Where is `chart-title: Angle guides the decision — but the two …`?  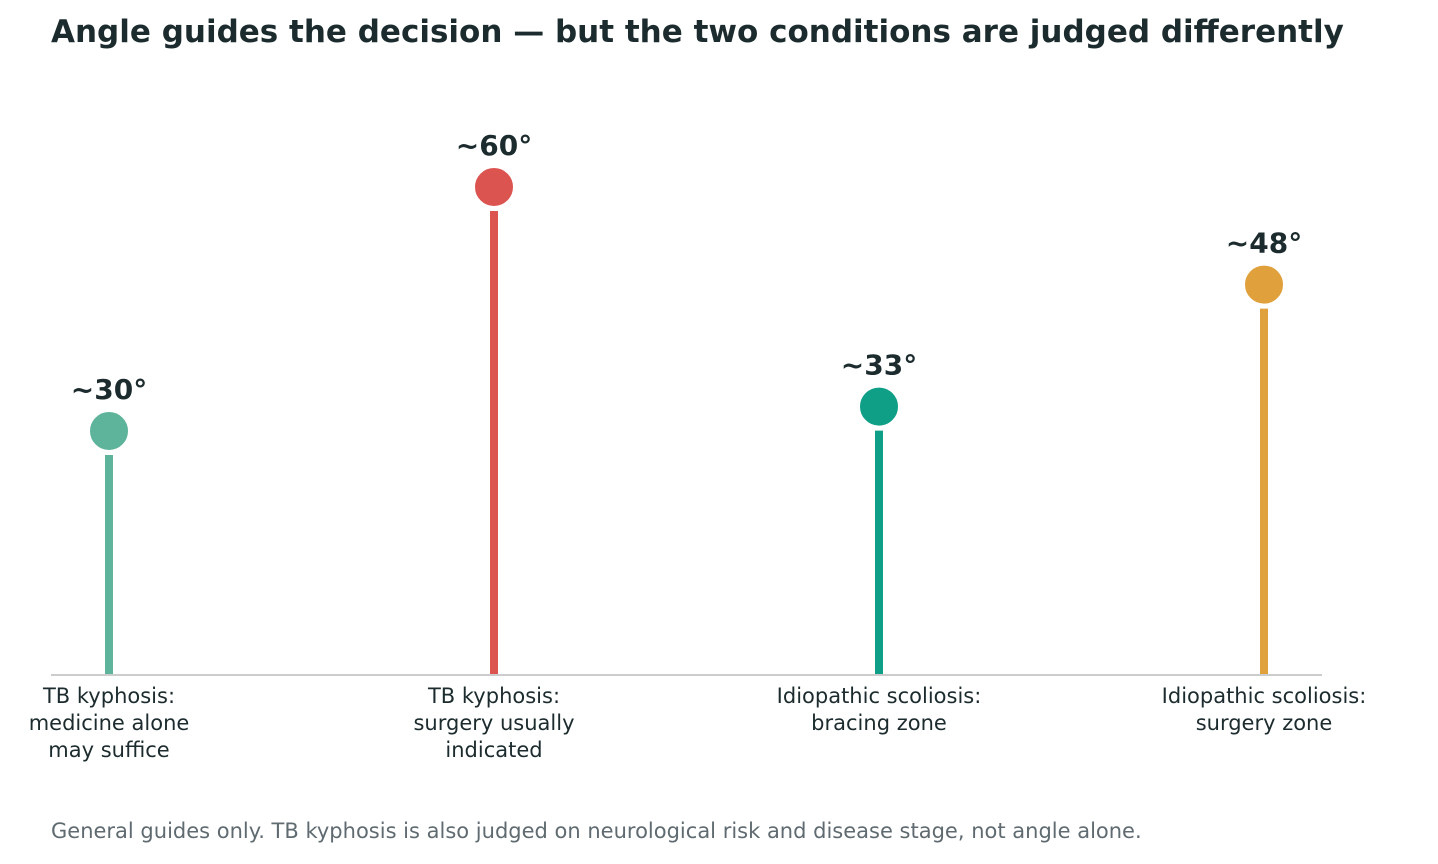 chart-title: Angle guides the decision — but the two … is located at coordinates (697, 32).